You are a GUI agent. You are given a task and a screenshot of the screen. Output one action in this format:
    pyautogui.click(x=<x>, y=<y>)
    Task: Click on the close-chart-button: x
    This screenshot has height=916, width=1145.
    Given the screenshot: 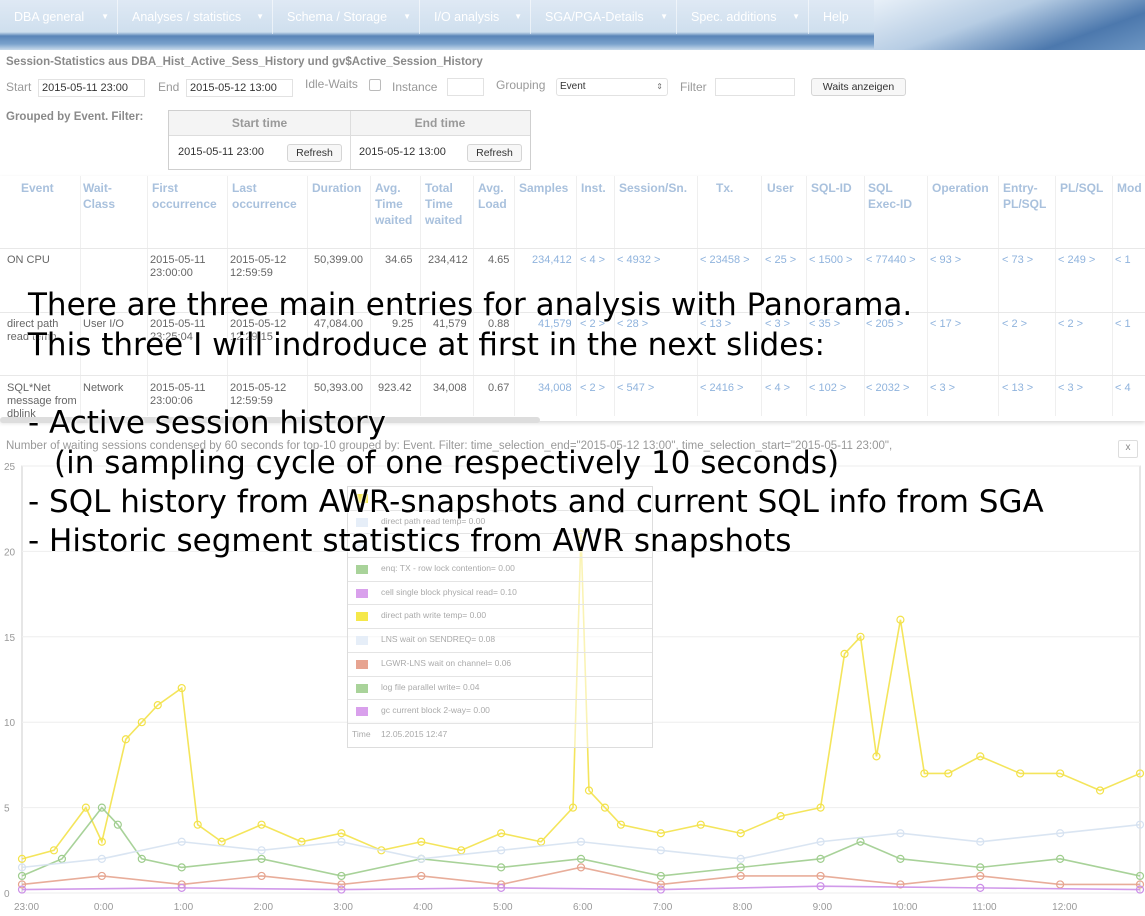 What is the action you would take?
    pyautogui.click(x=1128, y=449)
    